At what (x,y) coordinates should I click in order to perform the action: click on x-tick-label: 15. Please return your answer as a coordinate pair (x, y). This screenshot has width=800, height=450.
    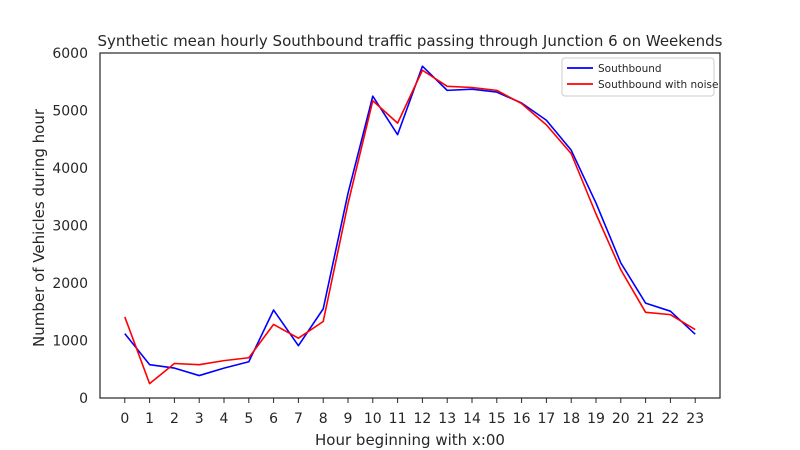
    Looking at the image, I should click on (497, 419).